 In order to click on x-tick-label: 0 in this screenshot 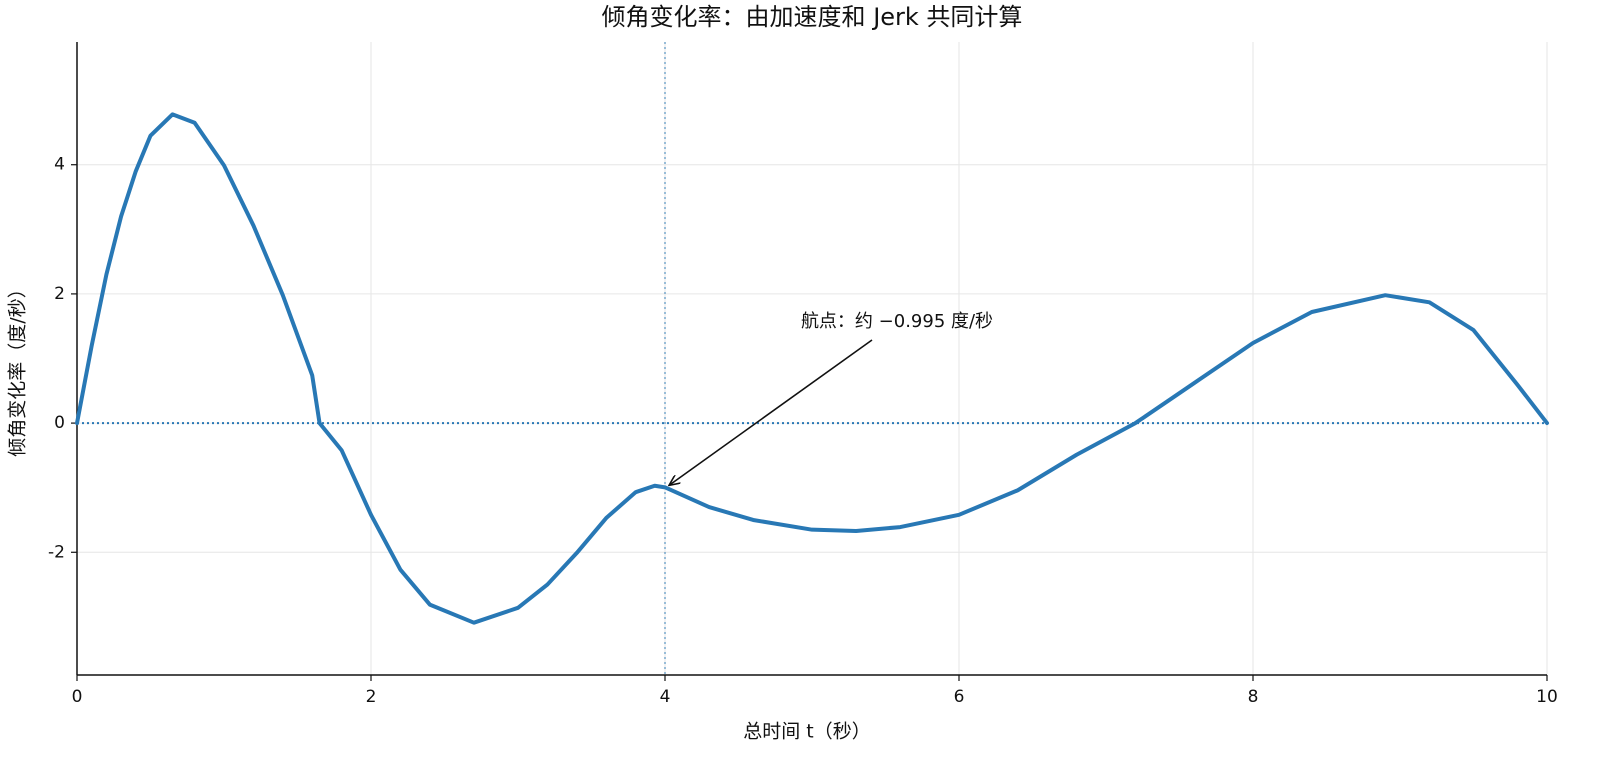, I will do `click(77, 697)`.